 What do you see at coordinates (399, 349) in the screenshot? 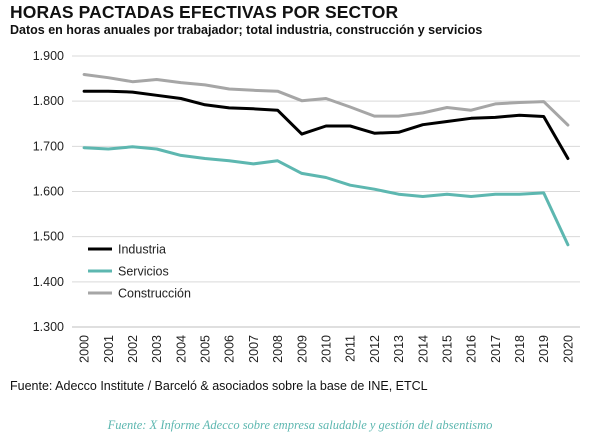
I see `x-tick-label: 2013` at bounding box center [399, 349].